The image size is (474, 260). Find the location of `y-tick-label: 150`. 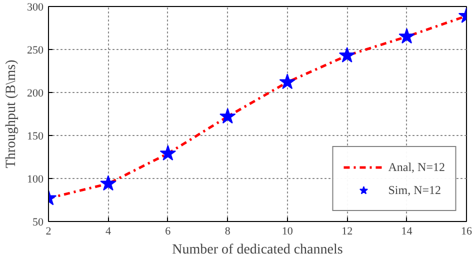

y-tick-label: 150 is located at coordinates (35, 136).